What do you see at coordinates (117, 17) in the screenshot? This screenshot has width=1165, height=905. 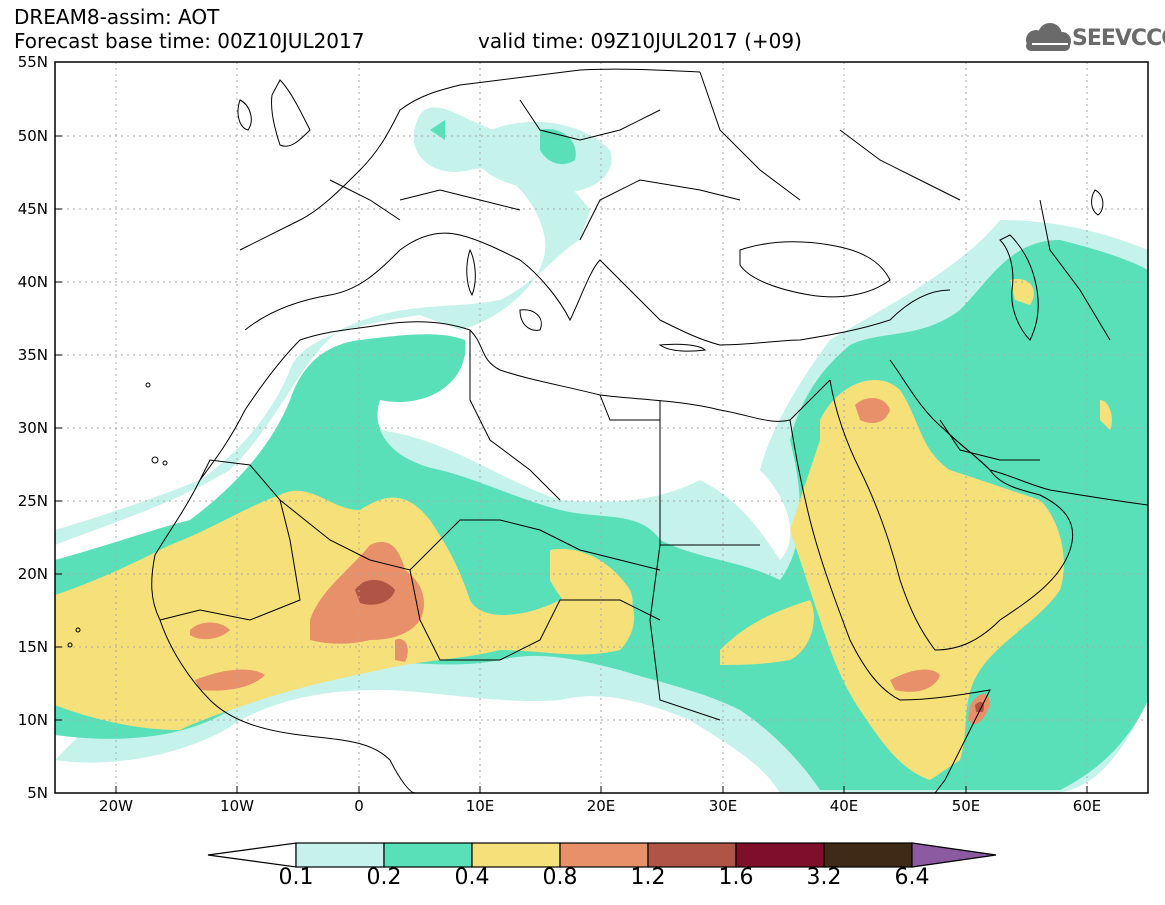 I see `product-title: DREAM8-assim: AOT` at bounding box center [117, 17].